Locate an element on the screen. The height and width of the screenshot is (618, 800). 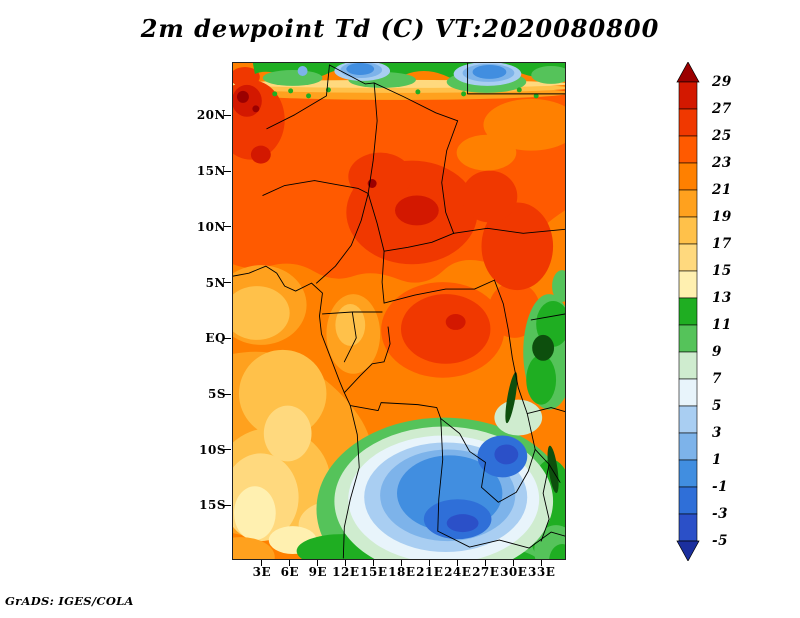
colorbar-tick-label: 7 is located at coordinates (717, 379).